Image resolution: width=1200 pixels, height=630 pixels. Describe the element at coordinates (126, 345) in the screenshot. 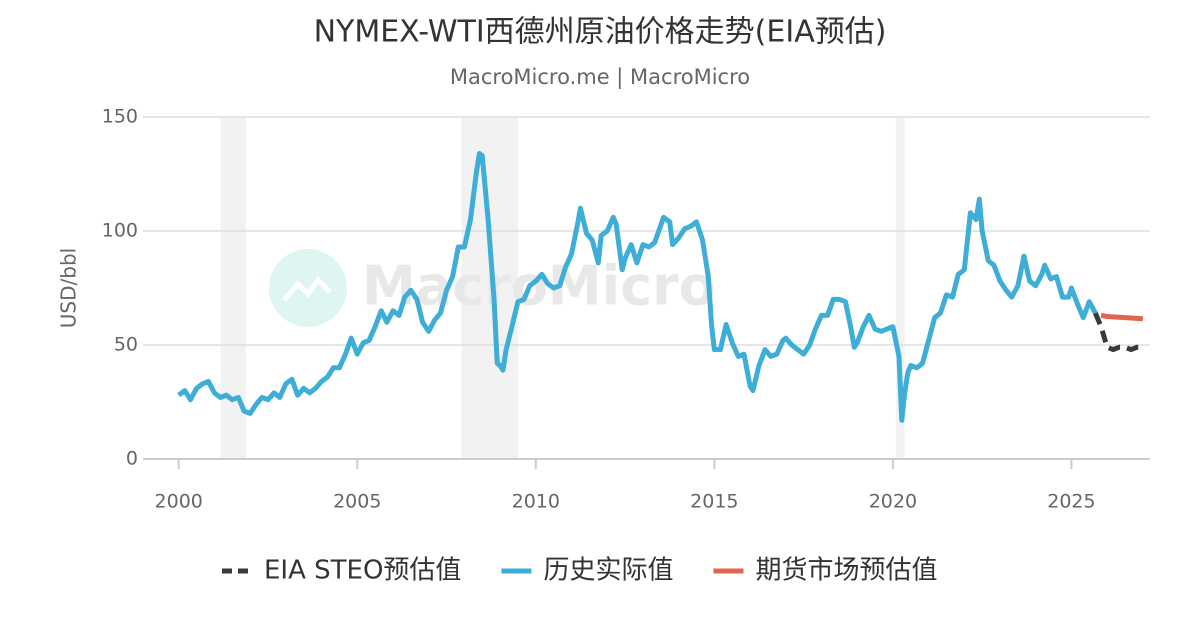

I see `y-tick-label: 50` at that location.